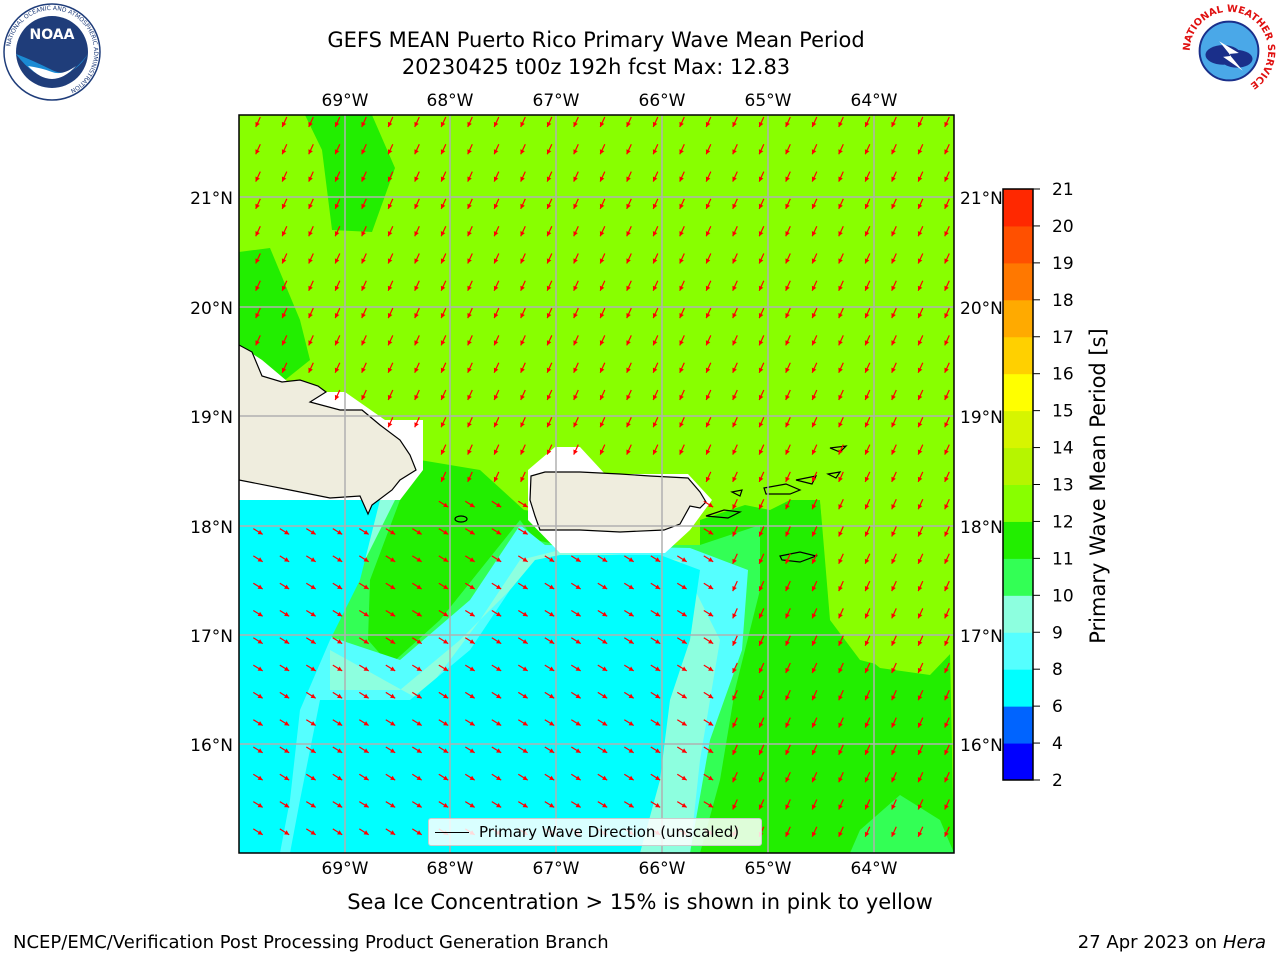 This screenshot has width=1280, height=960. Describe the element at coordinates (1057, 744) in the screenshot. I see `colorbar-tick-label: 4` at that location.